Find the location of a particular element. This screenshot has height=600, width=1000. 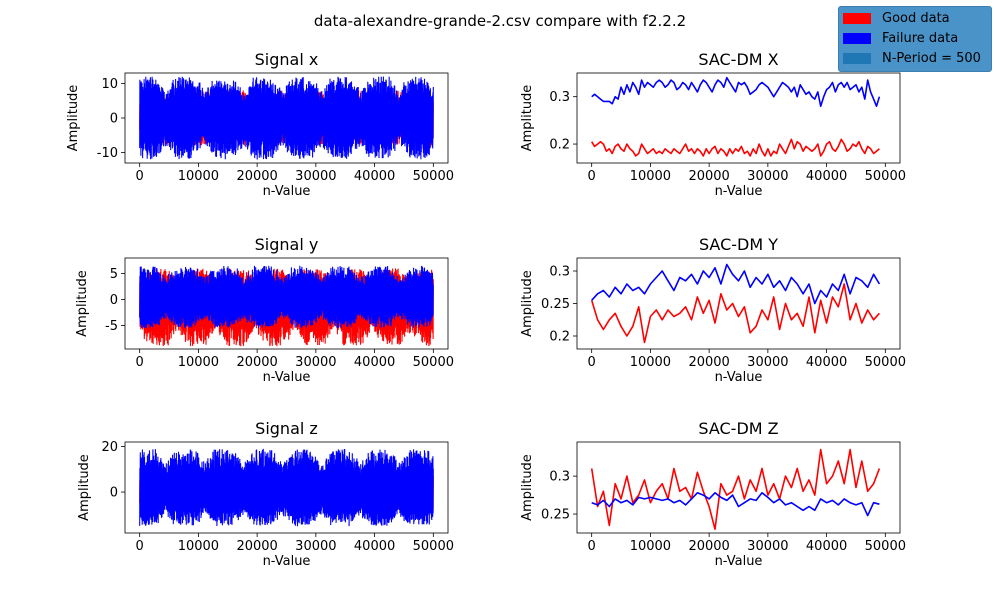

legend-entry-good: Good data is located at coordinates (896, 19).